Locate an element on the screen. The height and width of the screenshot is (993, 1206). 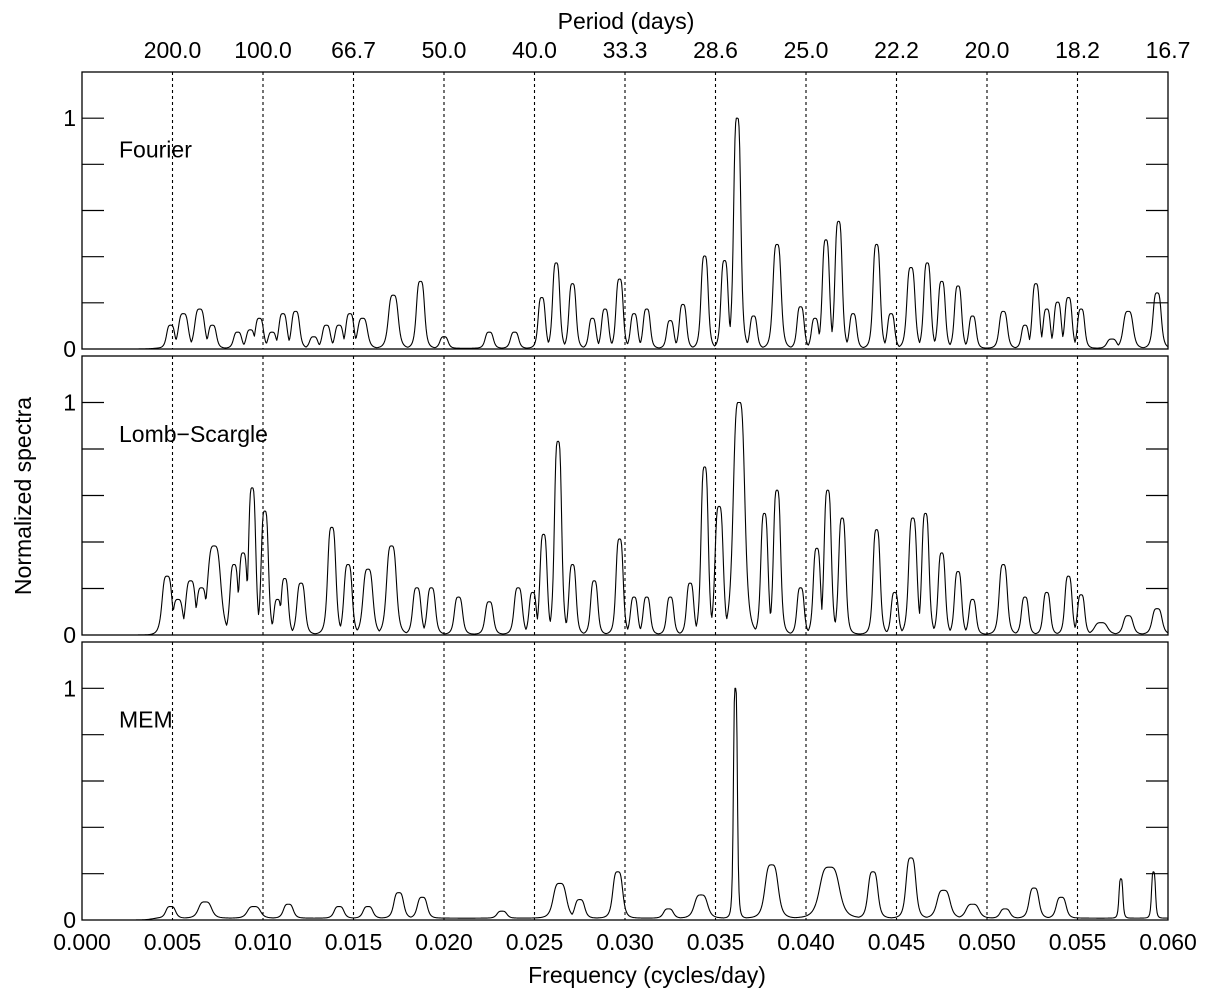
top-tick-label: 25.0 is located at coordinates (806, 50).